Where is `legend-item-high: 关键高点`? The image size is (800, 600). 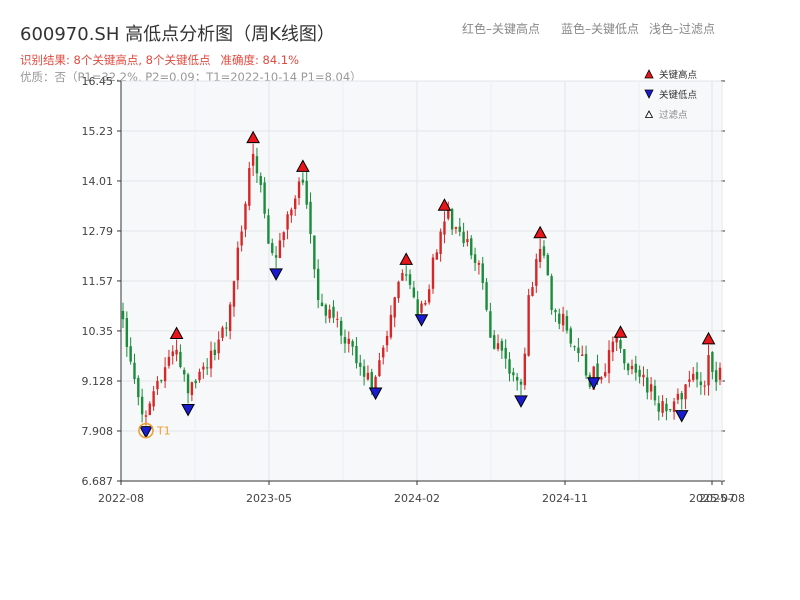
legend-item-high: 关键高点 is located at coordinates (670, 74).